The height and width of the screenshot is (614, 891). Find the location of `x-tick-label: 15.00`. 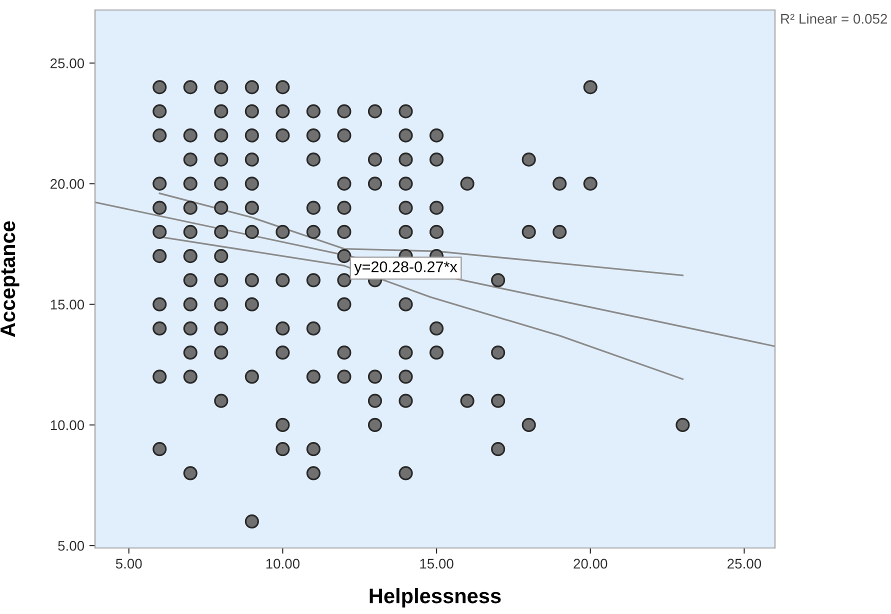

x-tick-label: 15.00 is located at coordinates (437, 563).